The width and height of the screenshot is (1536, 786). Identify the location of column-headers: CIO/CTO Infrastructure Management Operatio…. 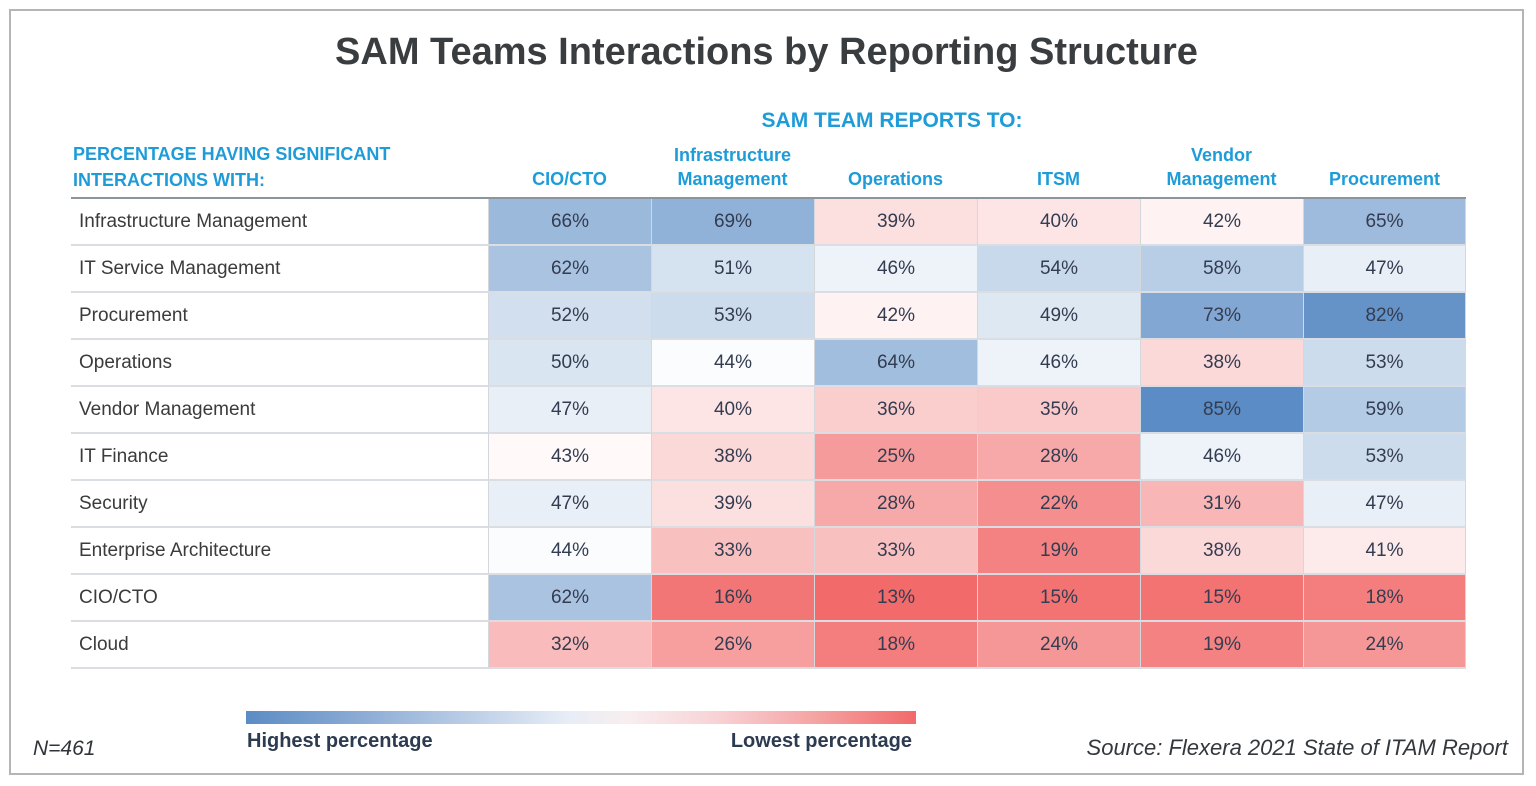
(977, 161).